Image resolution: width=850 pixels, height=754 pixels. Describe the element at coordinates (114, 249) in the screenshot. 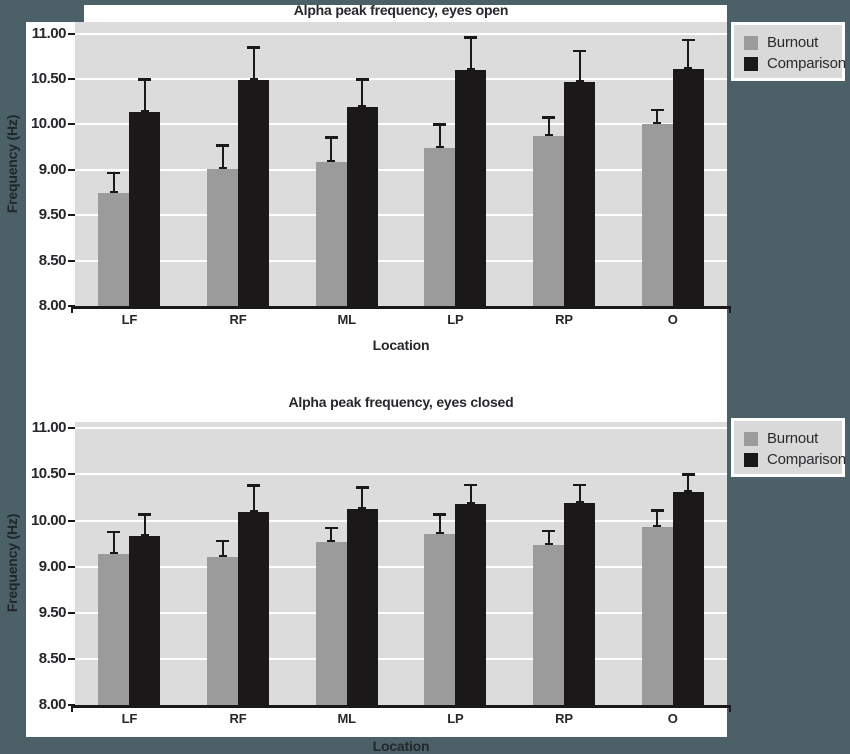

I see `bar-burnout-LF` at that location.